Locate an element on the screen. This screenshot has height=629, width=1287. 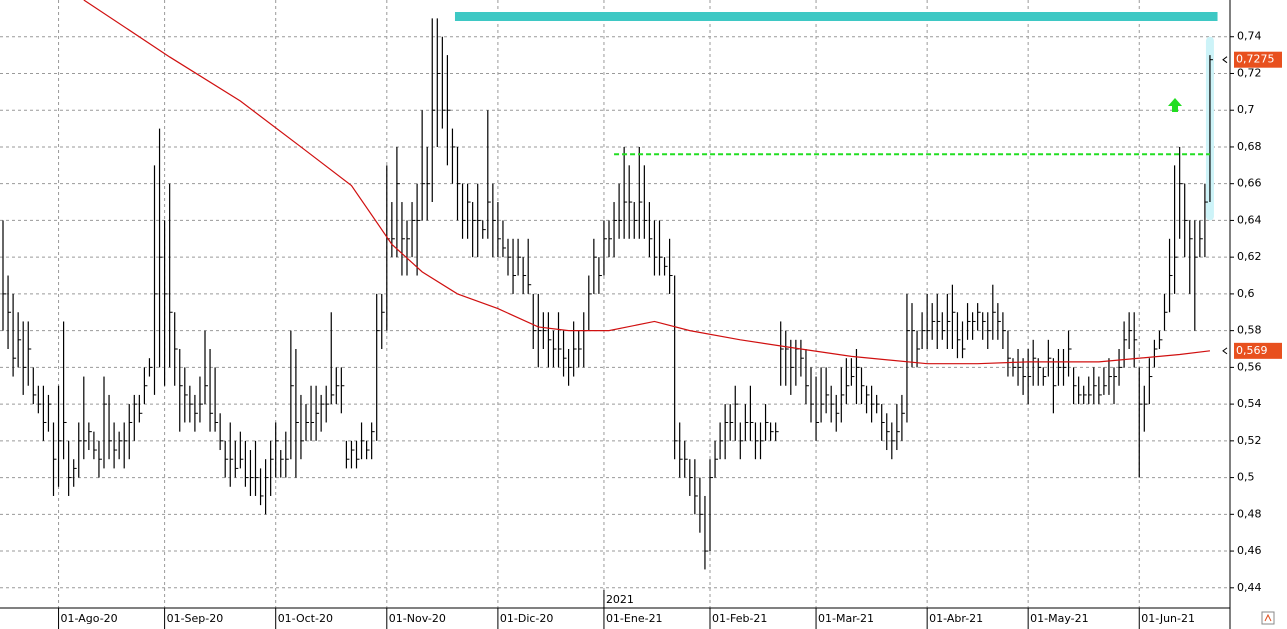
y-tick-label: 0,6 is located at coordinates (1246, 293).